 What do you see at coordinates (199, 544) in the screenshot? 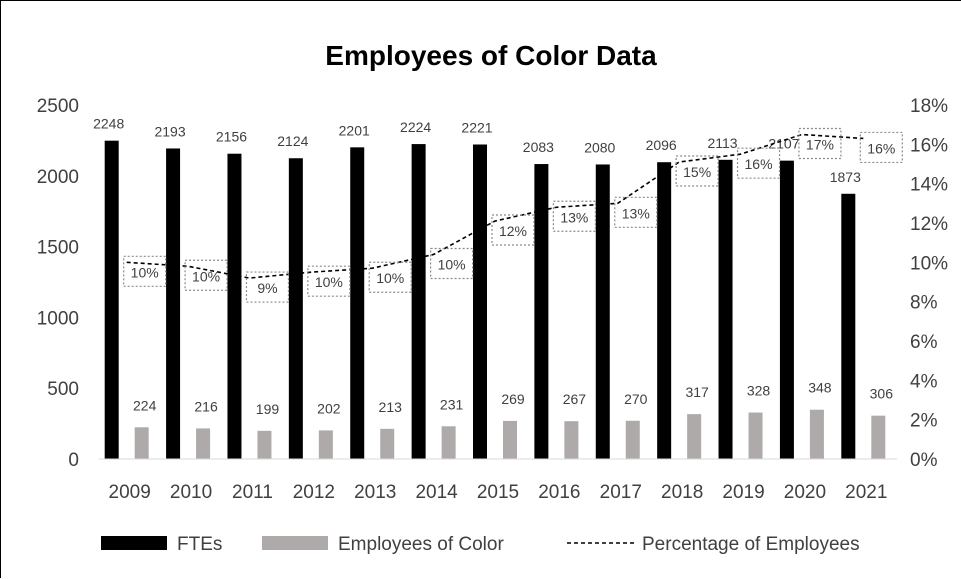
I see `legend-label-ftes: FTEs` at bounding box center [199, 544].